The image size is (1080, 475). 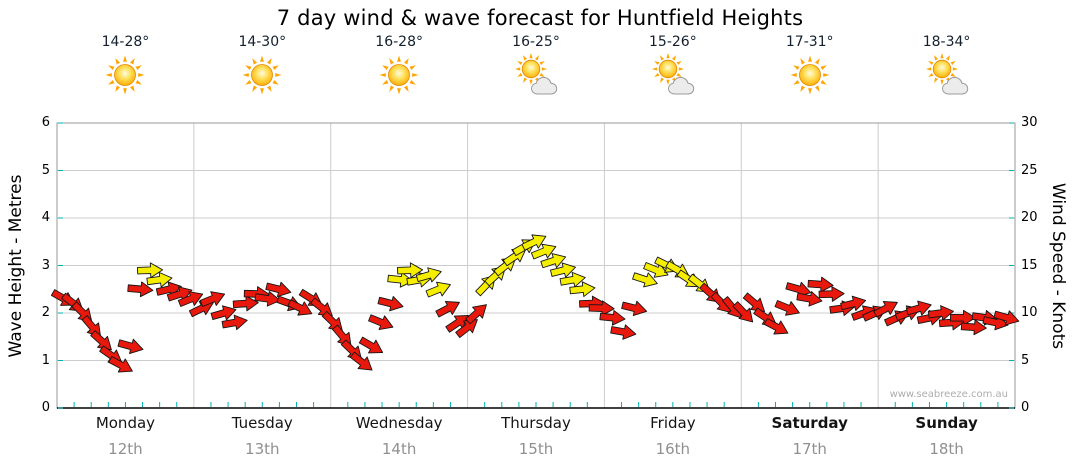 I want to click on day-summary: 18-34°, so click(x=946, y=65).